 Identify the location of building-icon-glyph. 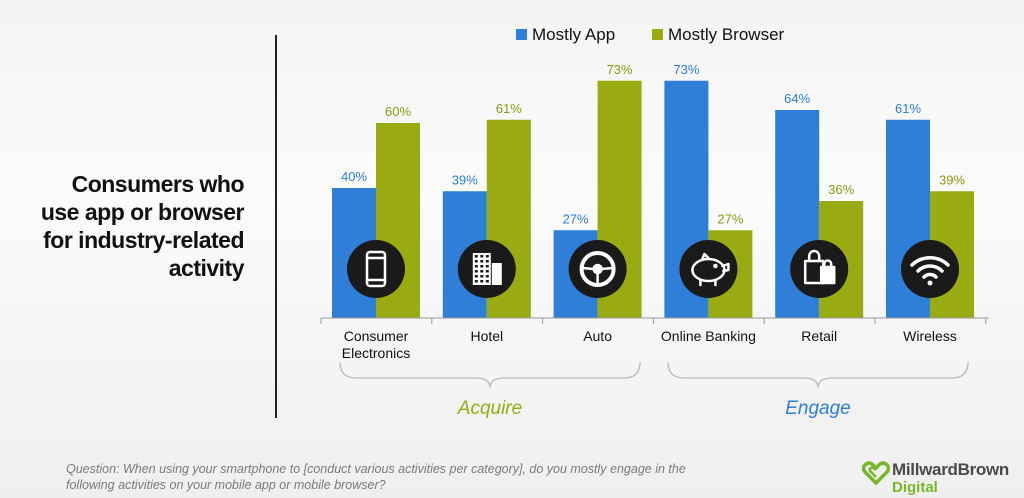
(487, 269).